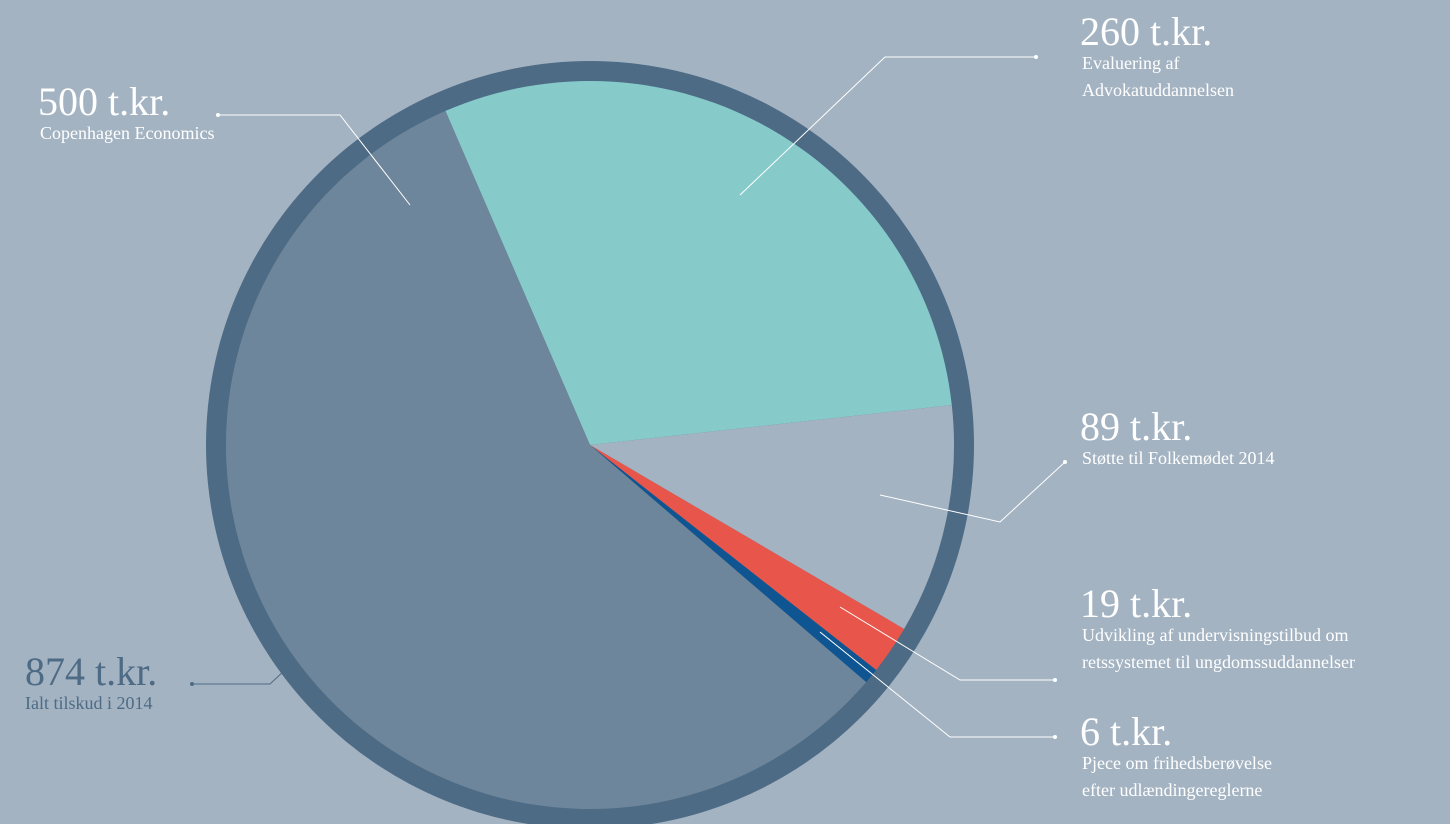  Describe the element at coordinates (1178, 458) in the screenshot. I see `slice-label: Støtte til Folkemødet 2014` at that location.